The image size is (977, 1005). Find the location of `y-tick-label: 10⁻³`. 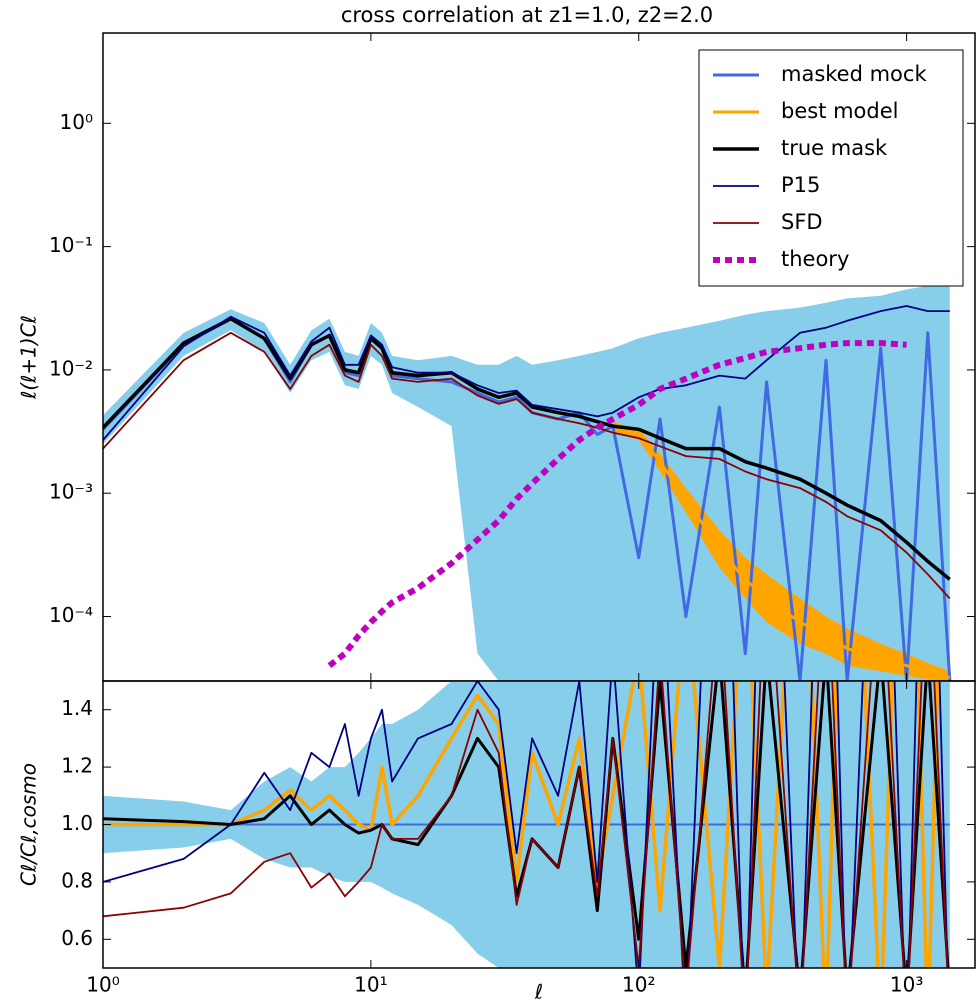

y-tick-label: 10⁻³ is located at coordinates (71, 492).